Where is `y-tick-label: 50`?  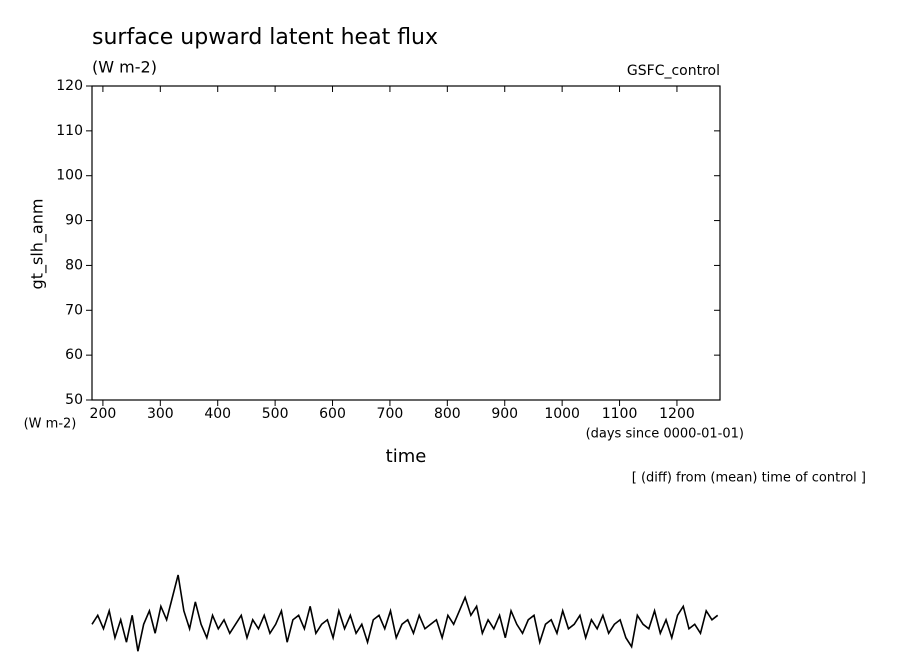 y-tick-label: 50 is located at coordinates (74, 400).